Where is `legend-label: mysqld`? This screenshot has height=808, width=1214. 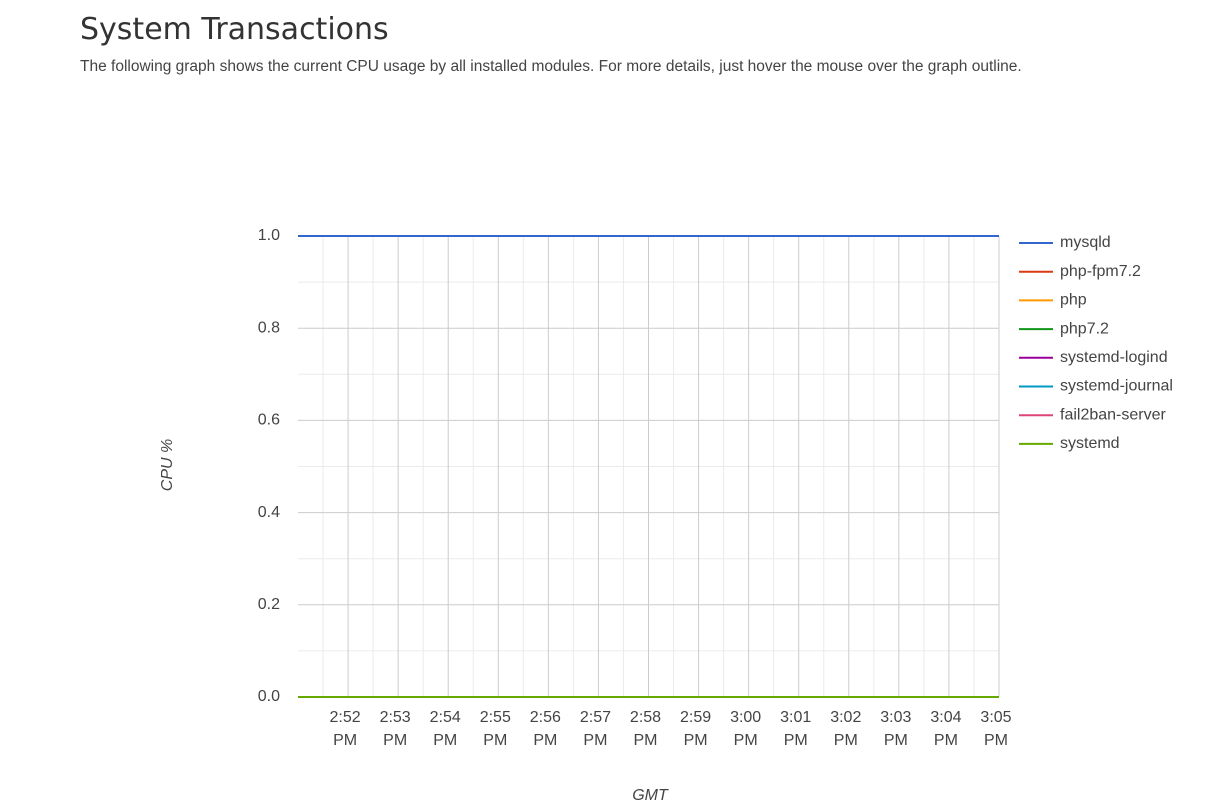
legend-label: mysqld is located at coordinates (1085, 242).